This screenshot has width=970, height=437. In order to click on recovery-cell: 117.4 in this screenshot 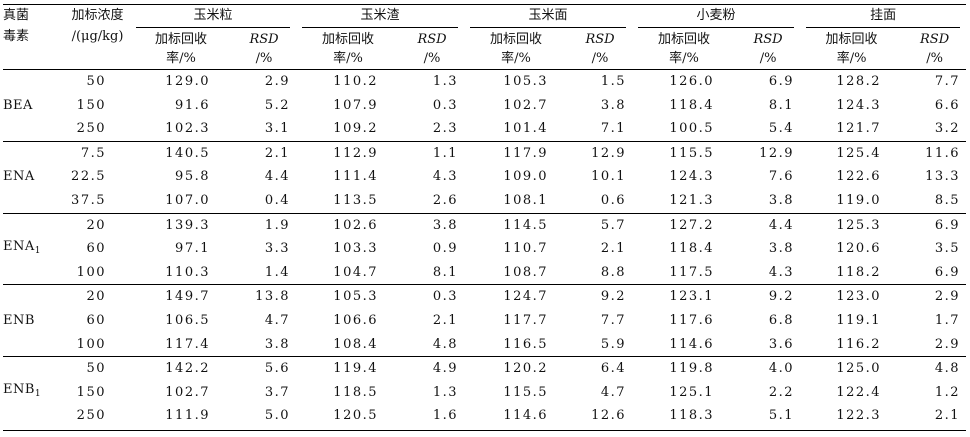, I will do `click(187, 344)`.